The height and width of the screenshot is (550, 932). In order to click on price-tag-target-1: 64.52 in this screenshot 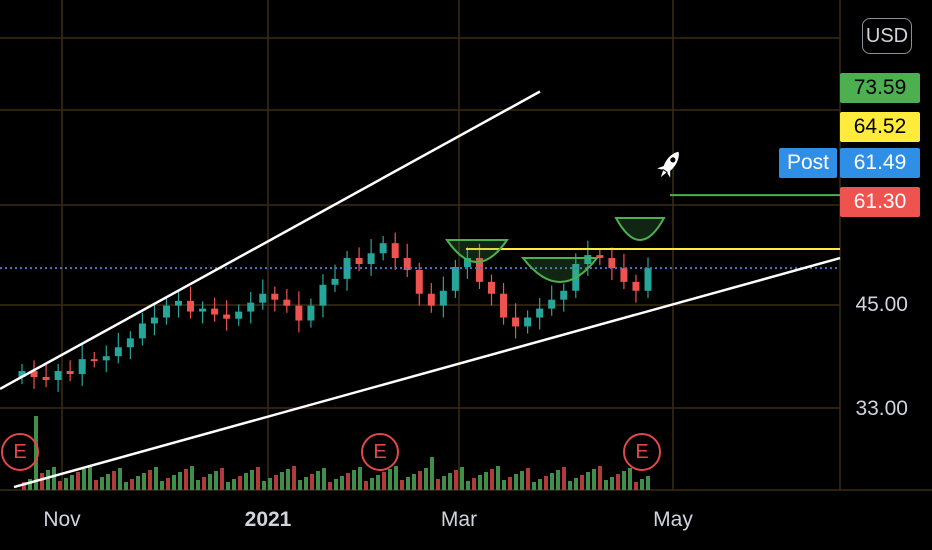, I will do `click(880, 127)`.